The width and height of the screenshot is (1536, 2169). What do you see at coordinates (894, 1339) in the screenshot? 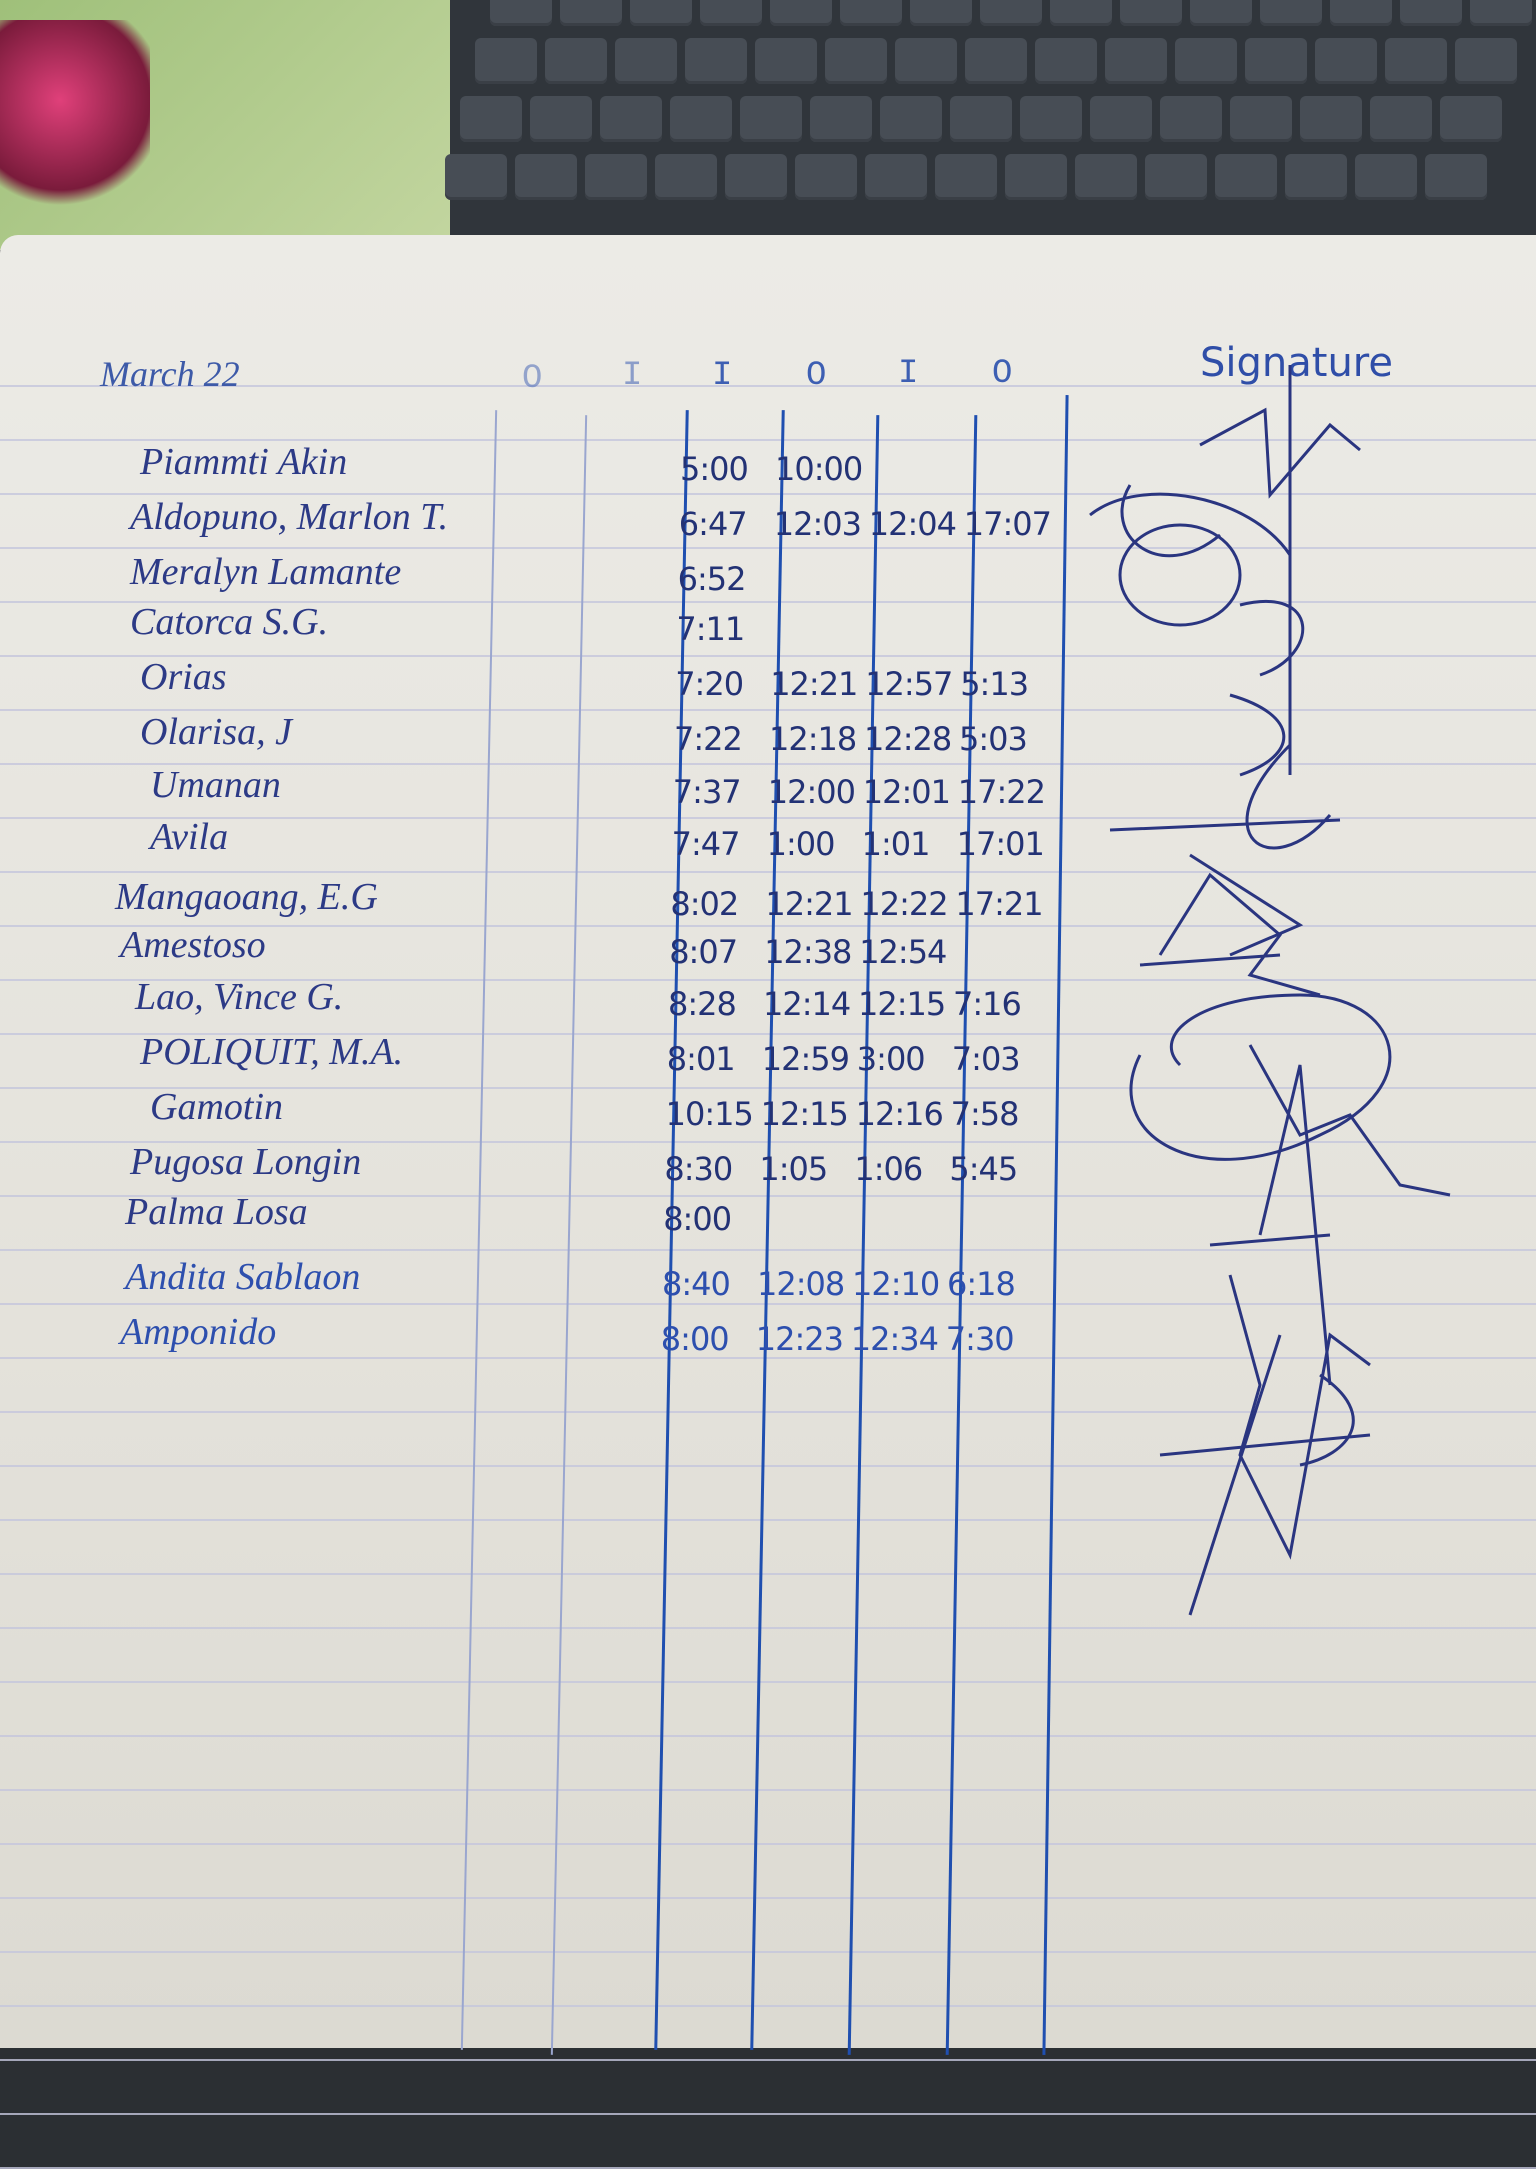
I see `time-in-pm: 12:34` at bounding box center [894, 1339].